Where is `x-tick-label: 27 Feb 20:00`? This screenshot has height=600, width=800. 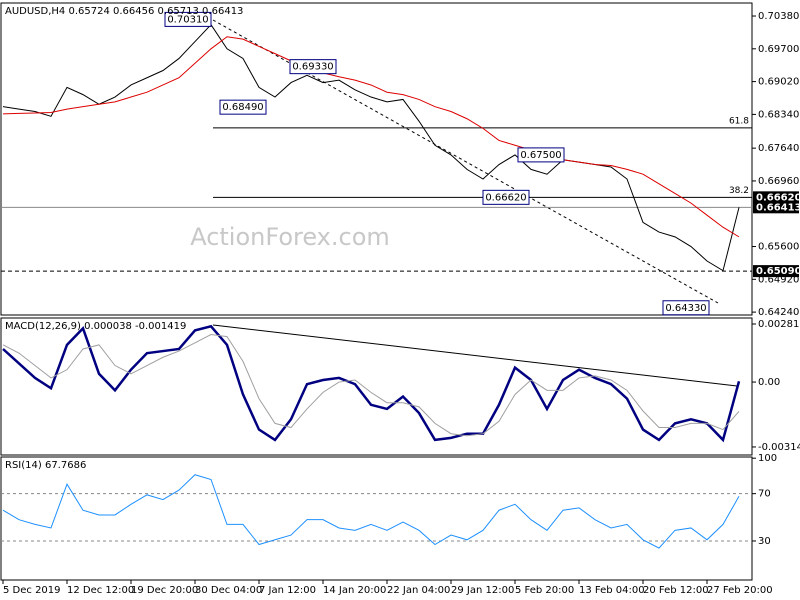 x-tick-label: 27 Feb 20:00 is located at coordinates (740, 590).